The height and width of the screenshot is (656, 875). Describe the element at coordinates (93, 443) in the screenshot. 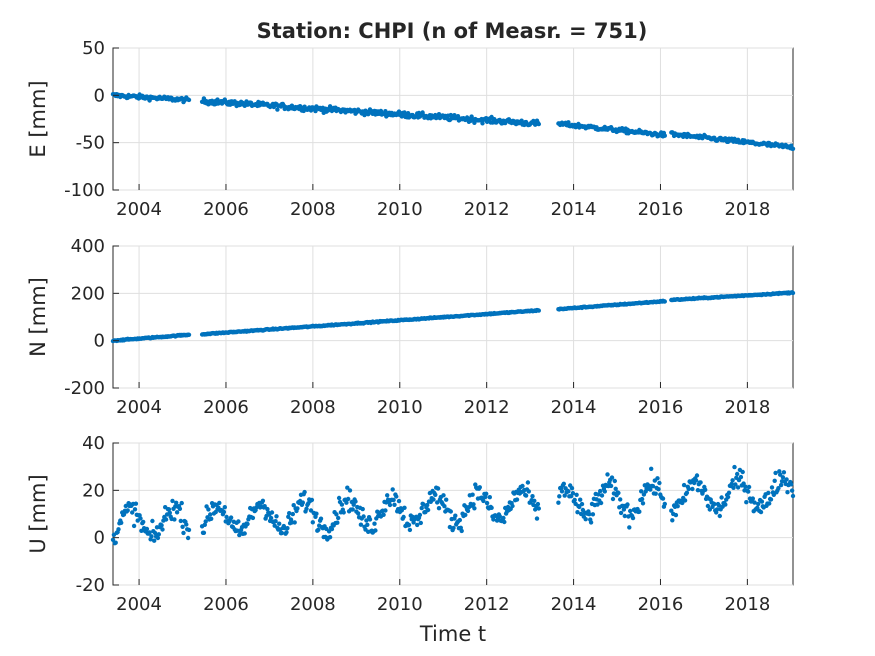

I see `y-tick-label: 40` at that location.